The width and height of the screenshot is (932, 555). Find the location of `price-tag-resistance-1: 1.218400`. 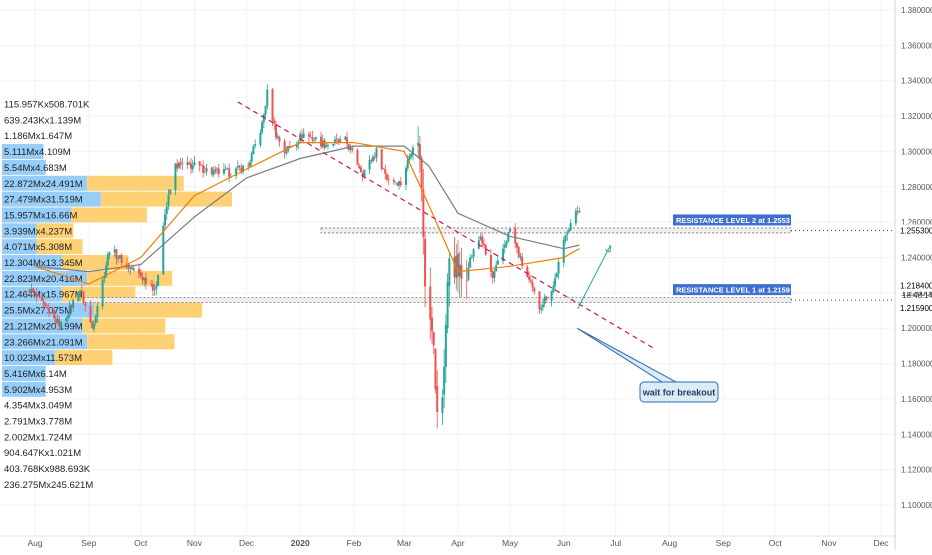

price-tag-resistance-1: 1.218400 is located at coordinates (916, 286).